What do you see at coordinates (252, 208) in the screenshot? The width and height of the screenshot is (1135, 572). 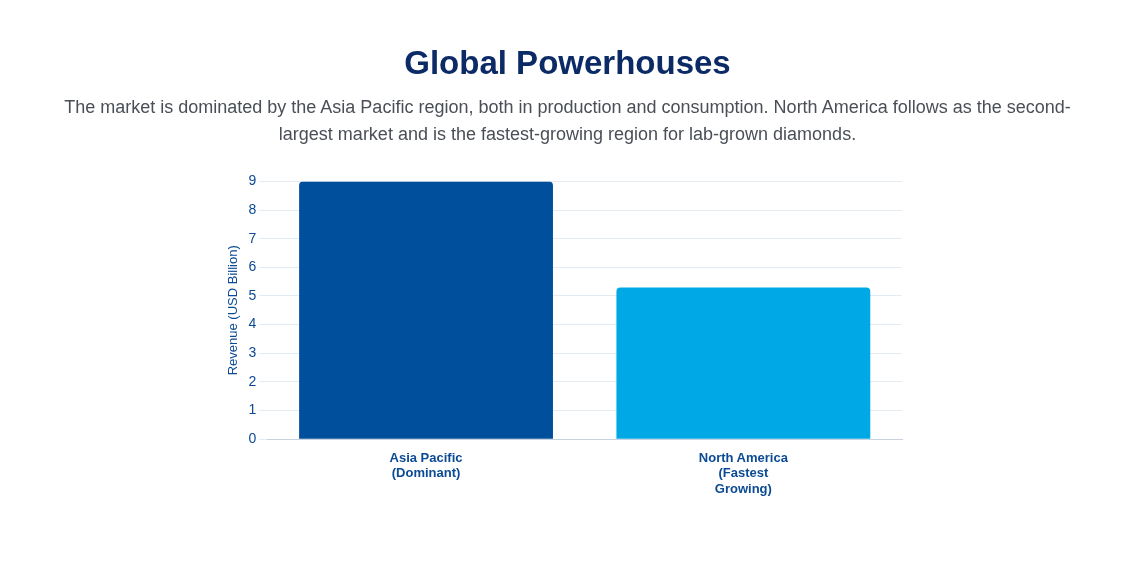 I see `y-tick-label: 8` at bounding box center [252, 208].